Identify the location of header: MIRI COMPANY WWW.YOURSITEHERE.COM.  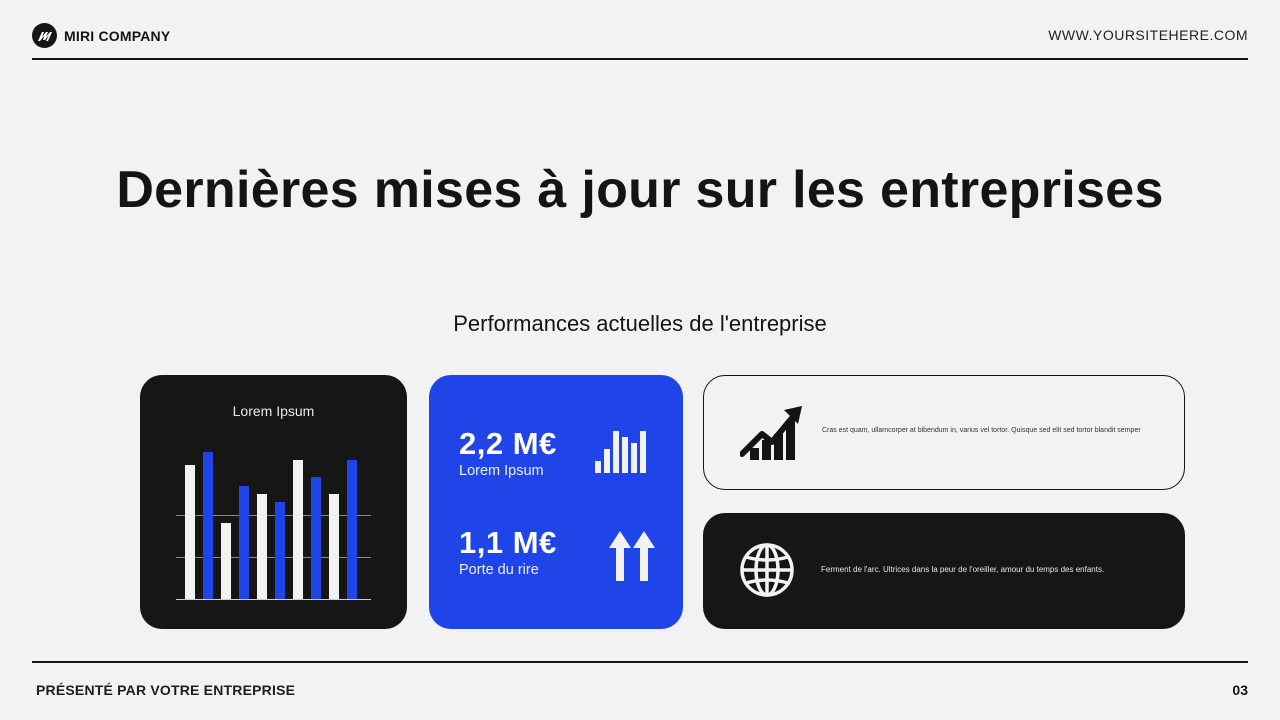
(640, 30).